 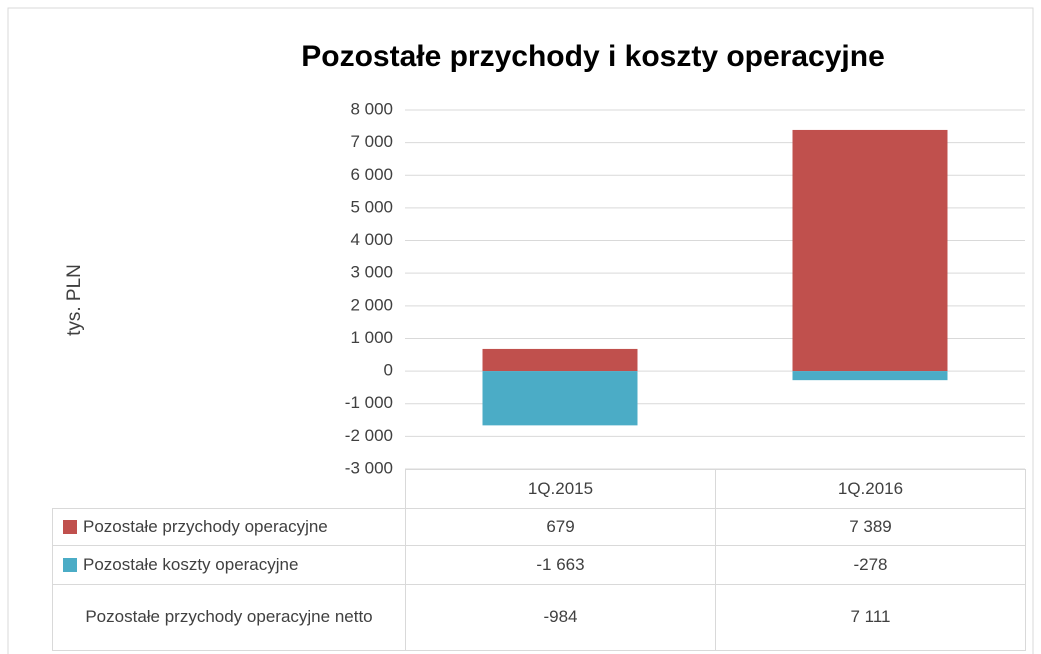 I want to click on y-tick-label: 4 000, so click(x=371, y=239).